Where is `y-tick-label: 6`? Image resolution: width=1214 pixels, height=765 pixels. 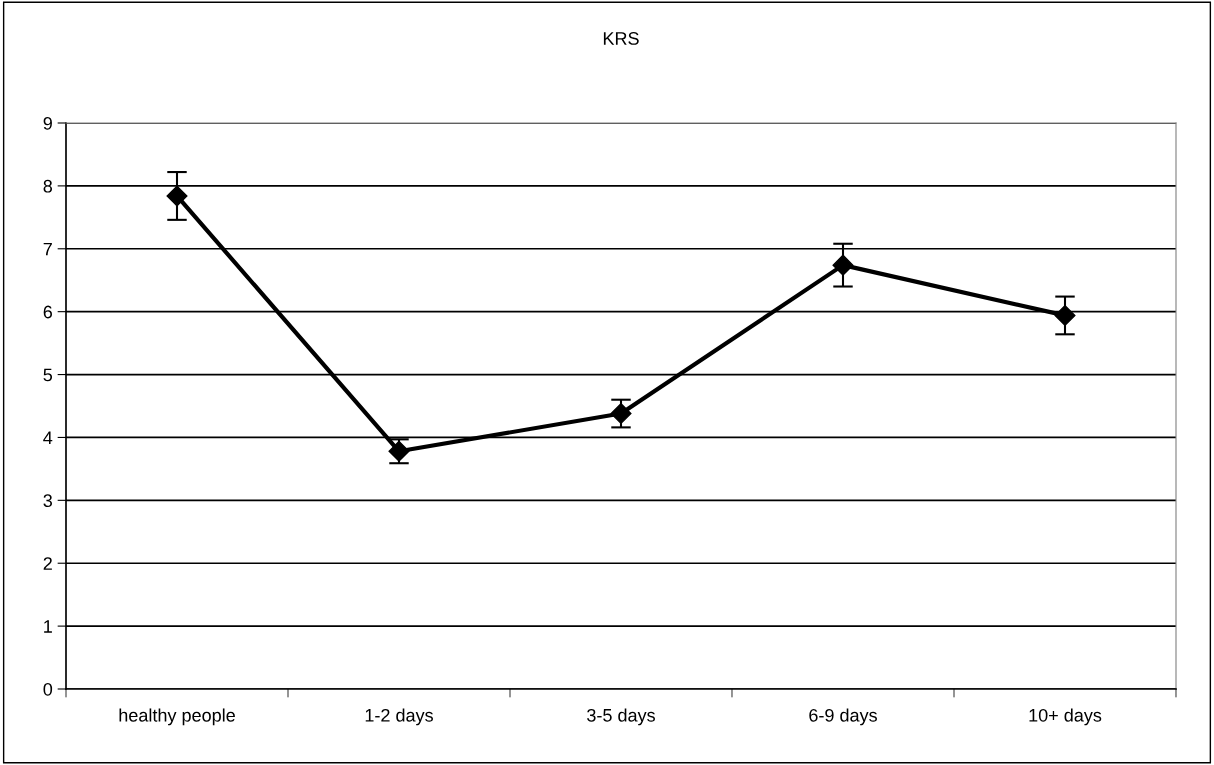
y-tick-label: 6 is located at coordinates (48, 312).